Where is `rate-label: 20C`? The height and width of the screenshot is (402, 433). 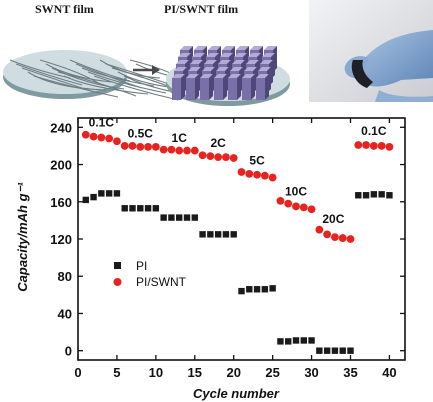
rate-label: 20C is located at coordinates (333, 219).